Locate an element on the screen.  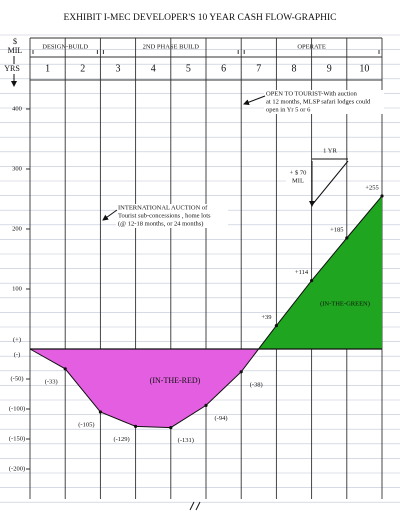
value-label: +39 is located at coordinates (266, 317).